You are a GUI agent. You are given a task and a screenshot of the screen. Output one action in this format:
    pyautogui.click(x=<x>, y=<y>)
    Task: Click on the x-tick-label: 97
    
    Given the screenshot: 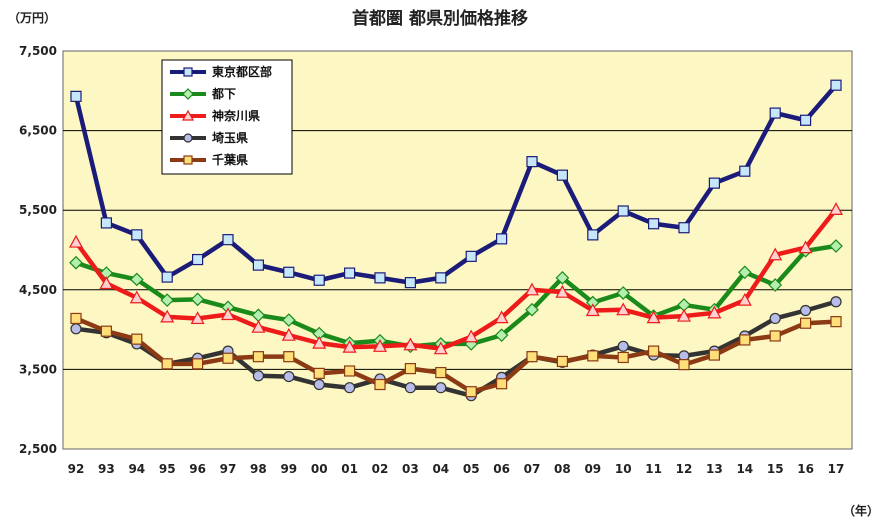 What is the action you would take?
    pyautogui.click(x=228, y=469)
    